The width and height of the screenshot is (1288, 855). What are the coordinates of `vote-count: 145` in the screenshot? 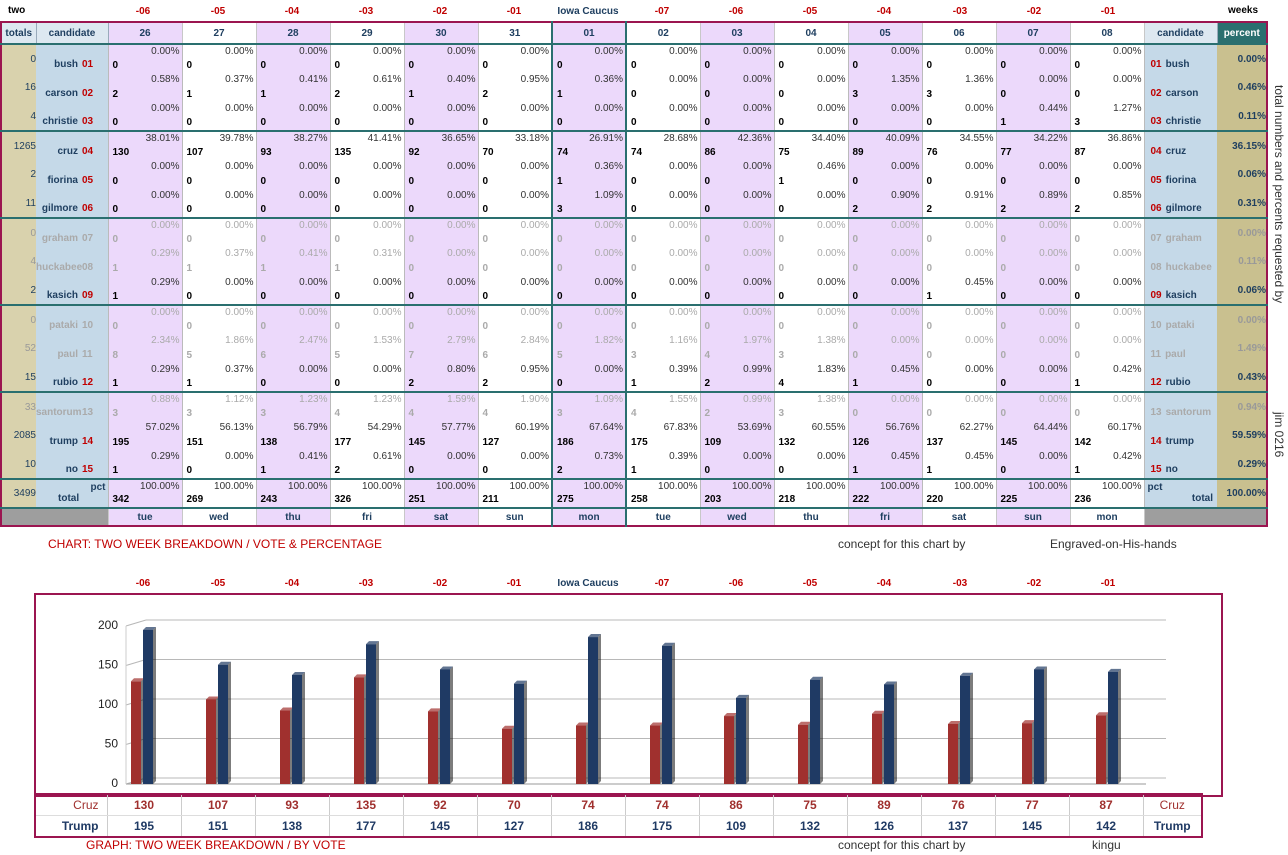 It's located at (417, 442).